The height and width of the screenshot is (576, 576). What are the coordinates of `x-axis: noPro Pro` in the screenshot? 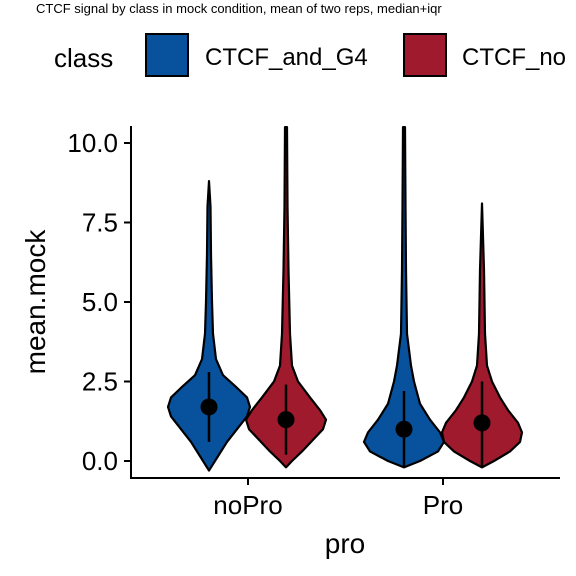 It's located at (338, 499).